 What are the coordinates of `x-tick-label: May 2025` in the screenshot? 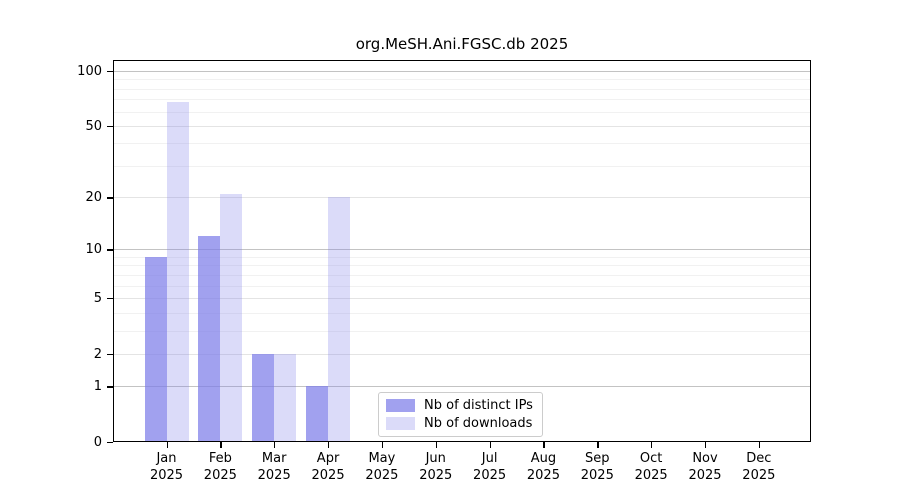 It's located at (382, 467).